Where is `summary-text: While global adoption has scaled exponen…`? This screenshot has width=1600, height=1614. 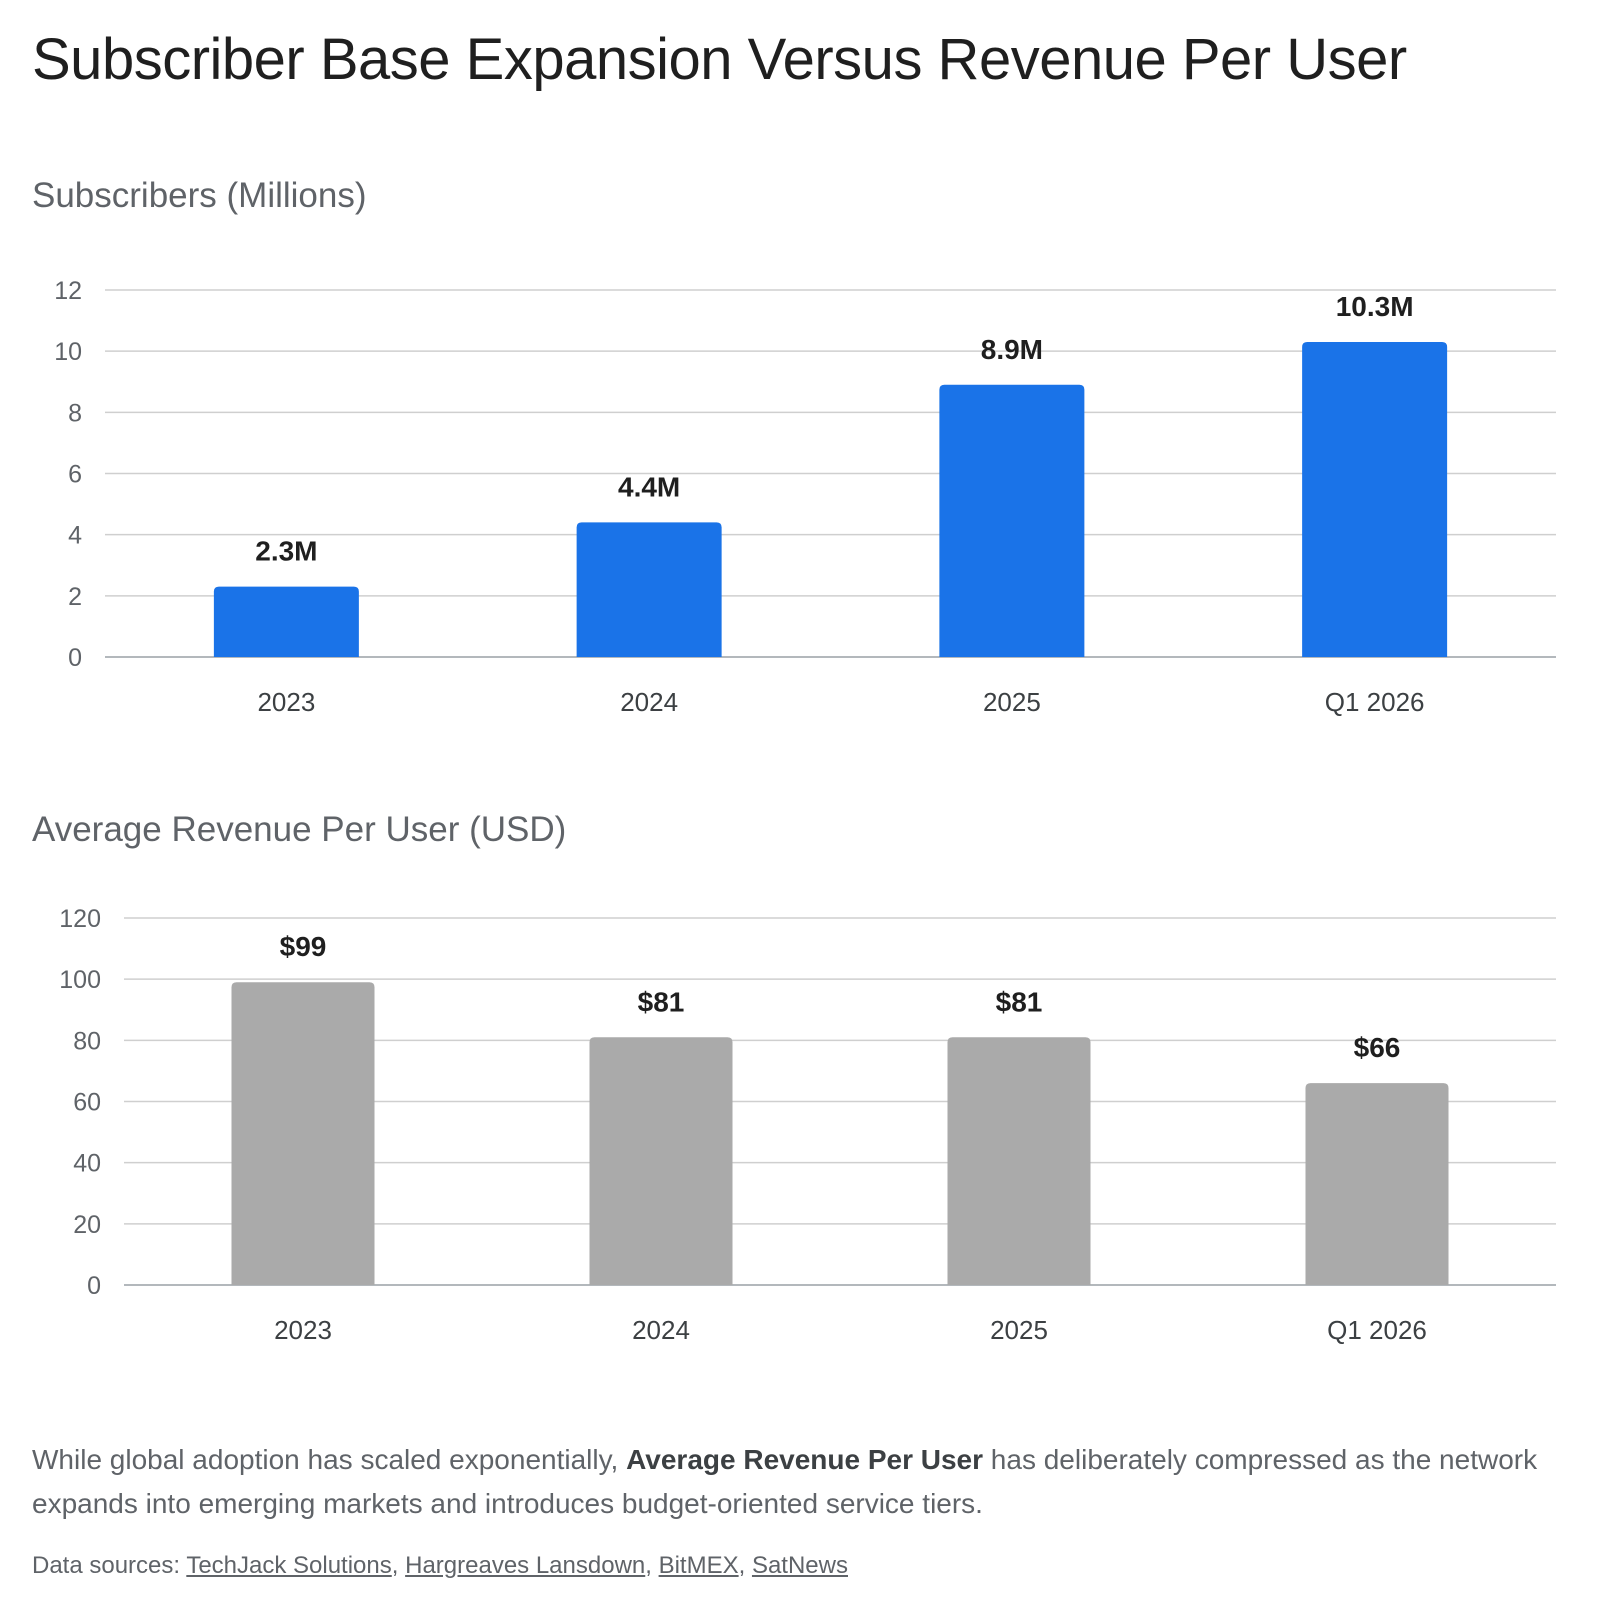
summary-text: While global adoption has scaled exponen… is located at coordinates (804, 1482).